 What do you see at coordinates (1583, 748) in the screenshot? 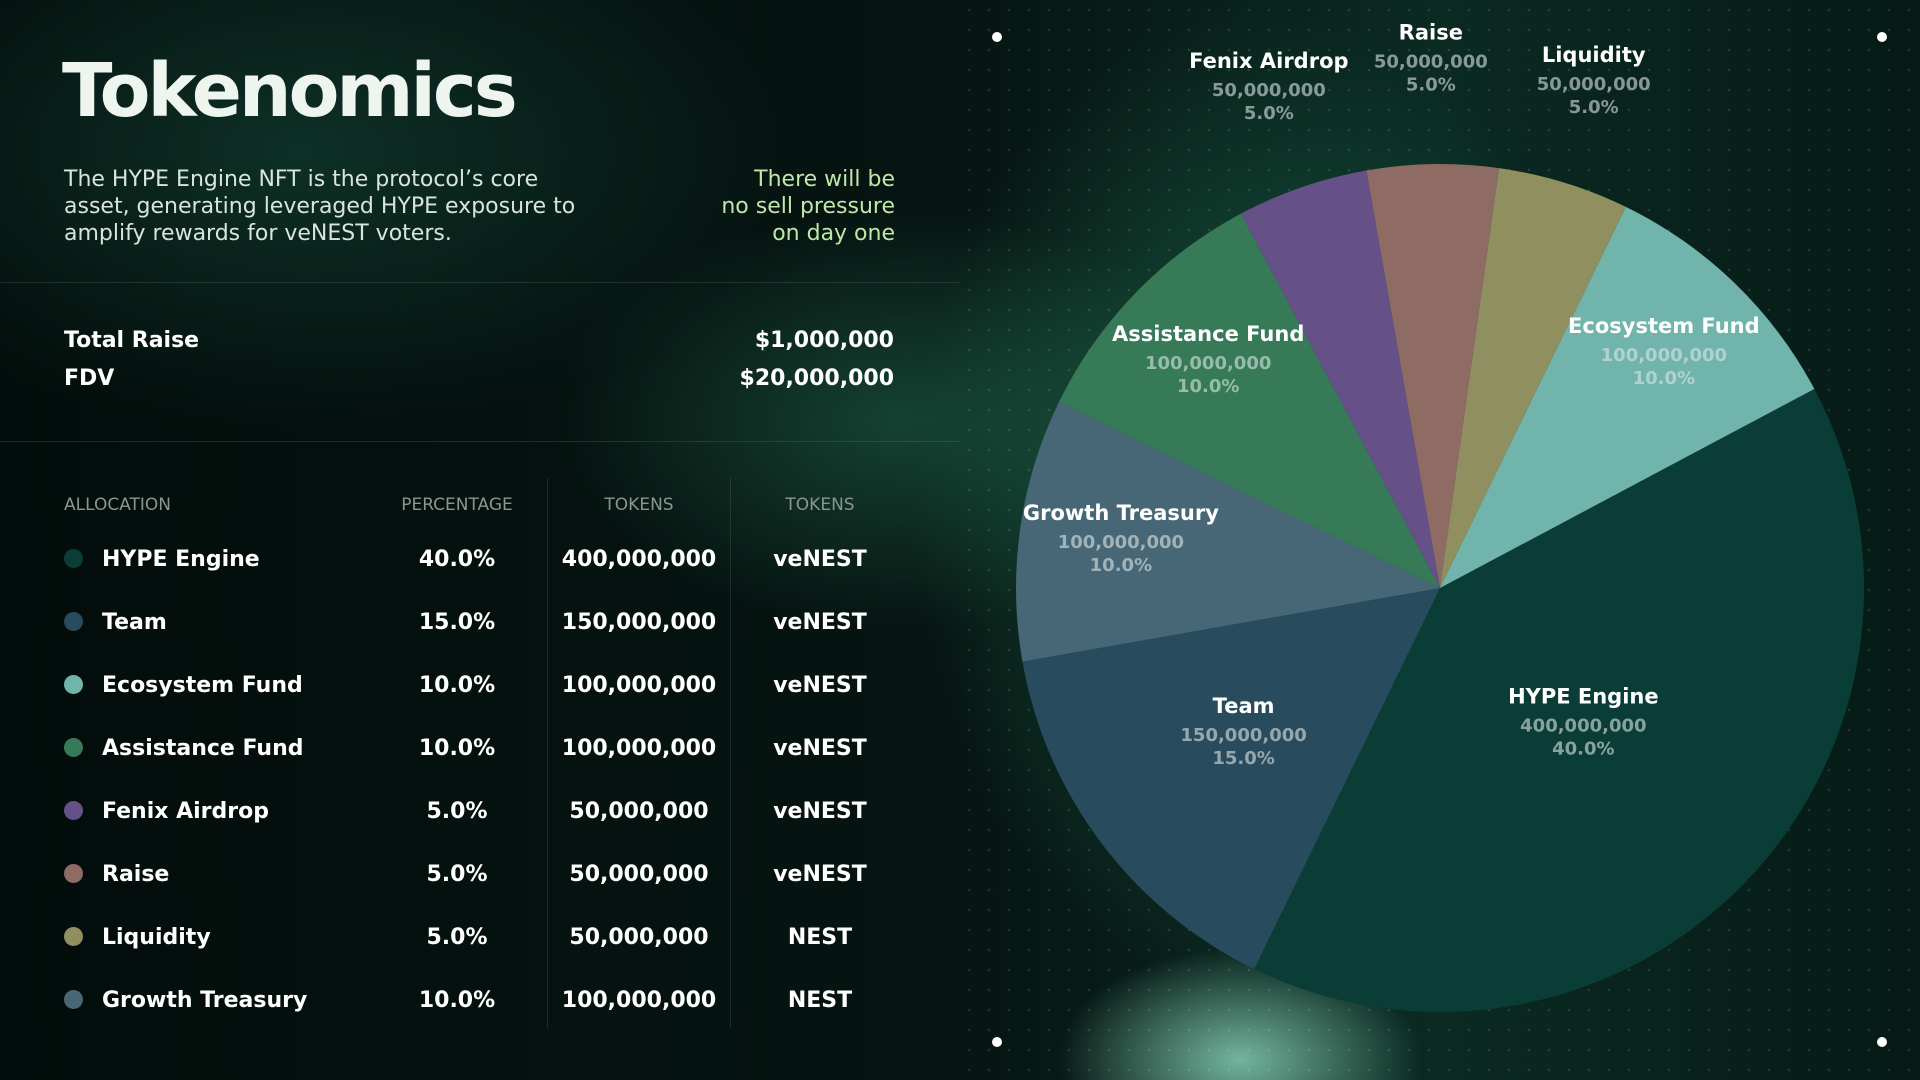
I see `slice-percent: 40.0%` at bounding box center [1583, 748].